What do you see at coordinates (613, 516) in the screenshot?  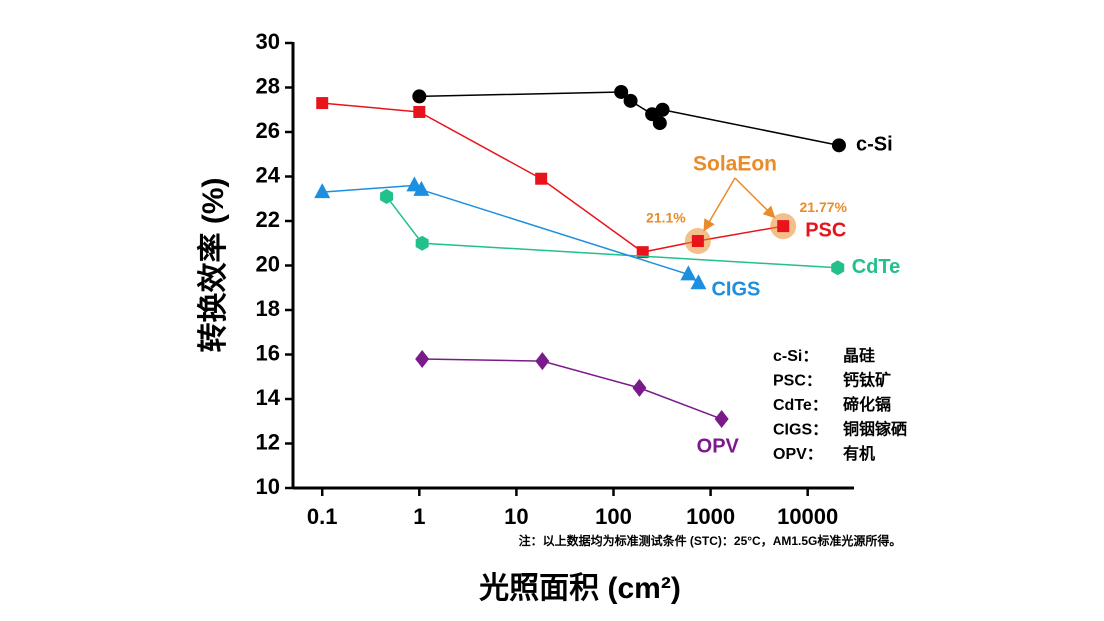 I see `x-tick-label: 100` at bounding box center [613, 516].